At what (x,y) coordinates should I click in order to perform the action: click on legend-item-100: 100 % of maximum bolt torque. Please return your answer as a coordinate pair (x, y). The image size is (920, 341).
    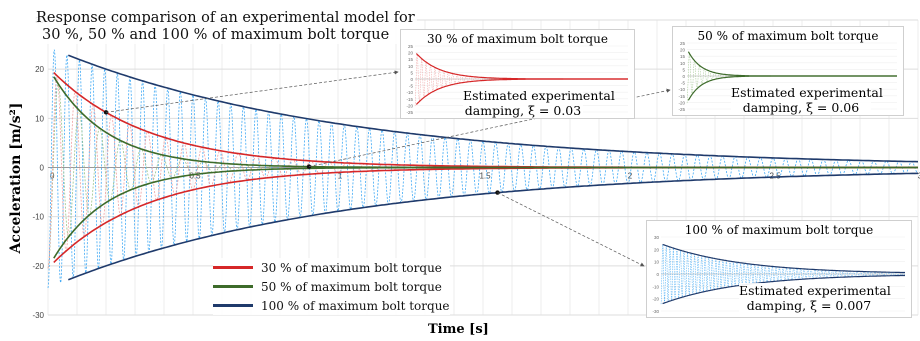
    Looking at the image, I should click on (331, 305).